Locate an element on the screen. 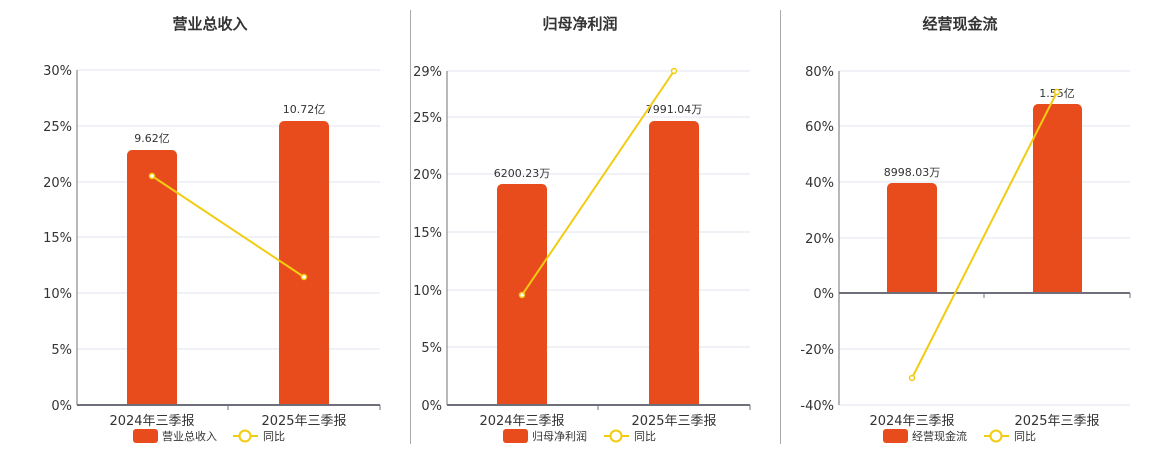 This screenshot has width=1160, height=450. svg-text: 60% is located at coordinates (819, 127).